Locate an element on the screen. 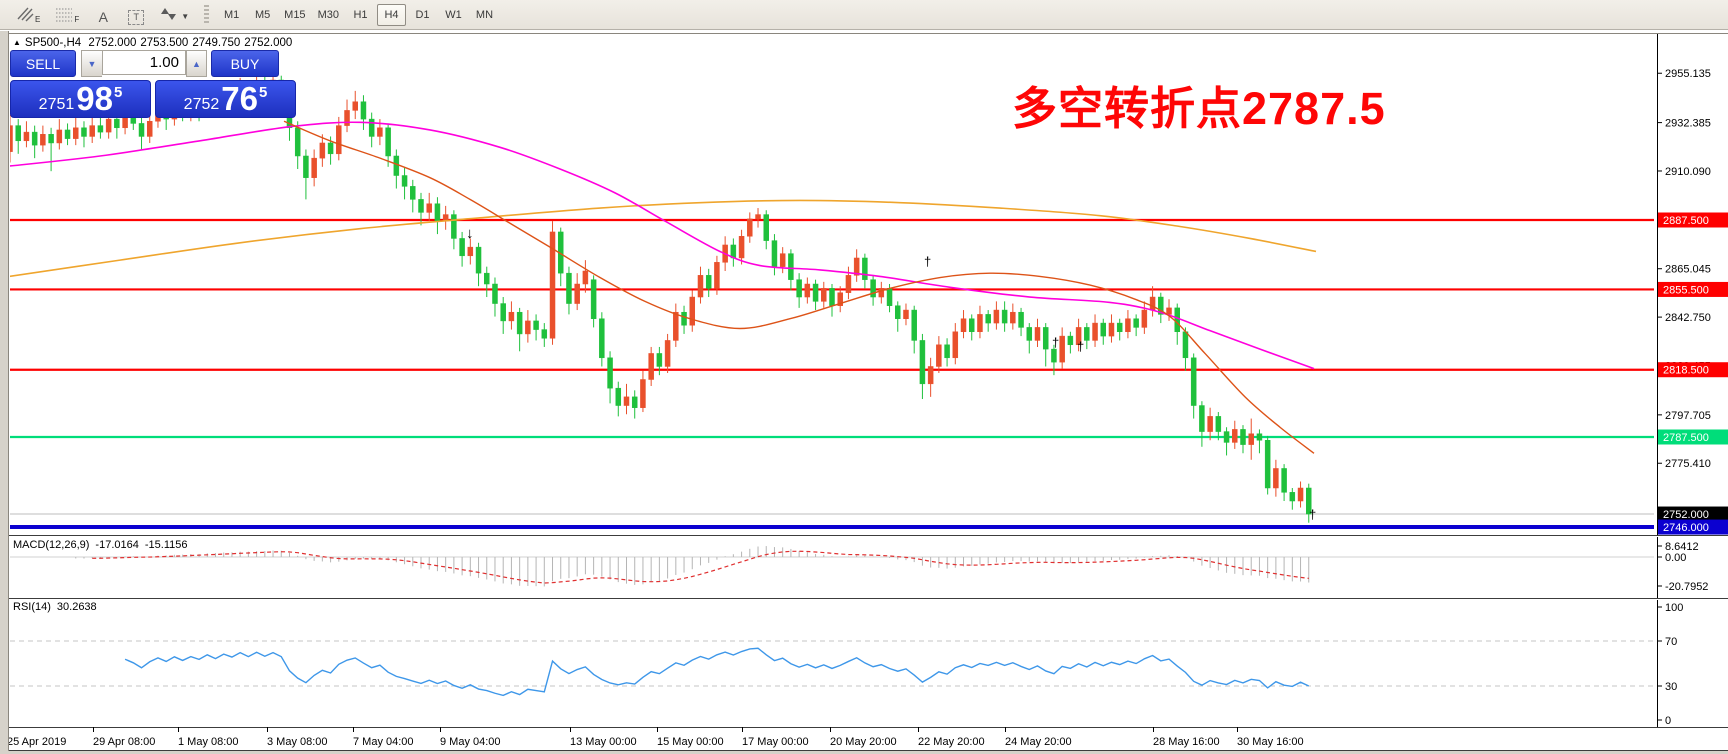 Image resolution: width=1728 pixels, height=754 pixels. ohlc-low: 2749.750 is located at coordinates (216, 43).